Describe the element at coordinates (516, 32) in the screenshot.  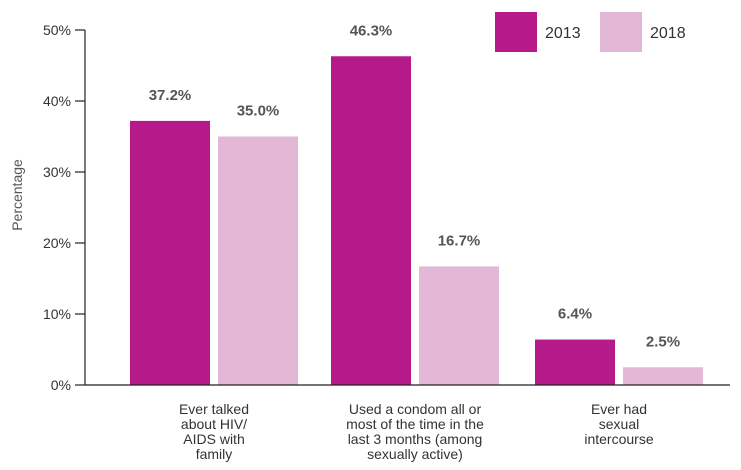
I see `legend-swatch-2013` at that location.